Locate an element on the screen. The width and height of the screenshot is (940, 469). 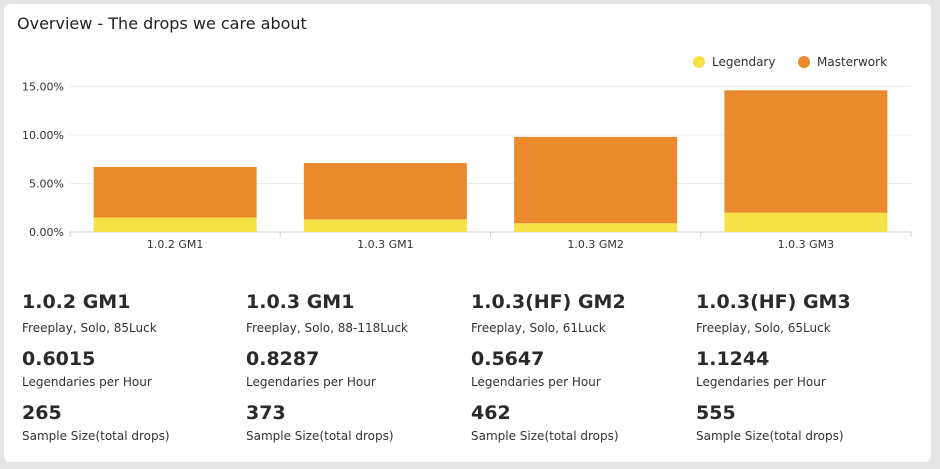
stat-title: 1.0.3 GM1 is located at coordinates (300, 302).